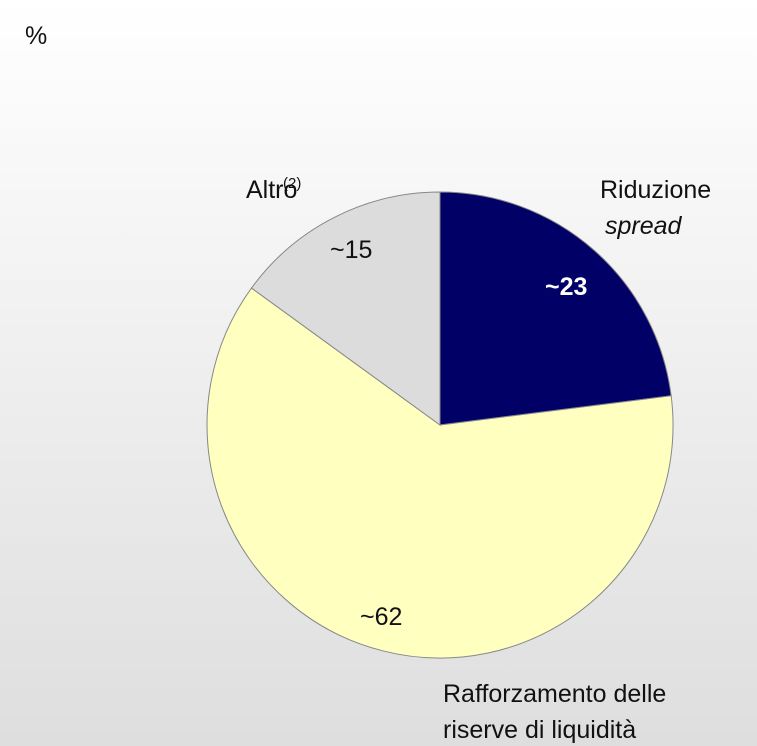  I want to click on value-label: ~15, so click(351, 250).